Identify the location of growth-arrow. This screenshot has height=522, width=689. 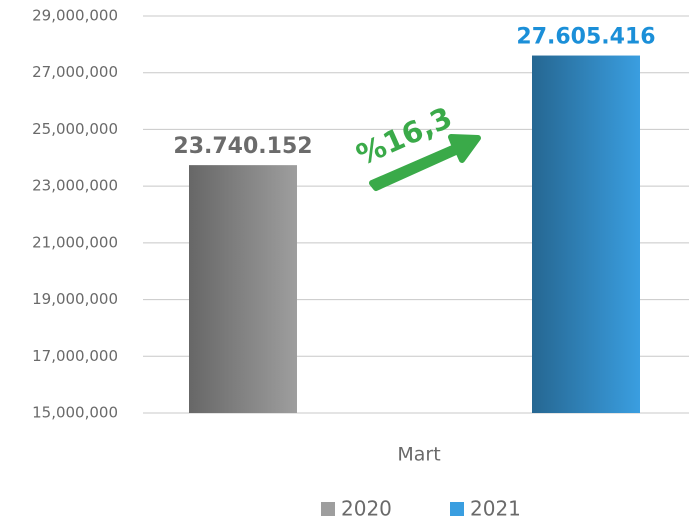
(425, 162).